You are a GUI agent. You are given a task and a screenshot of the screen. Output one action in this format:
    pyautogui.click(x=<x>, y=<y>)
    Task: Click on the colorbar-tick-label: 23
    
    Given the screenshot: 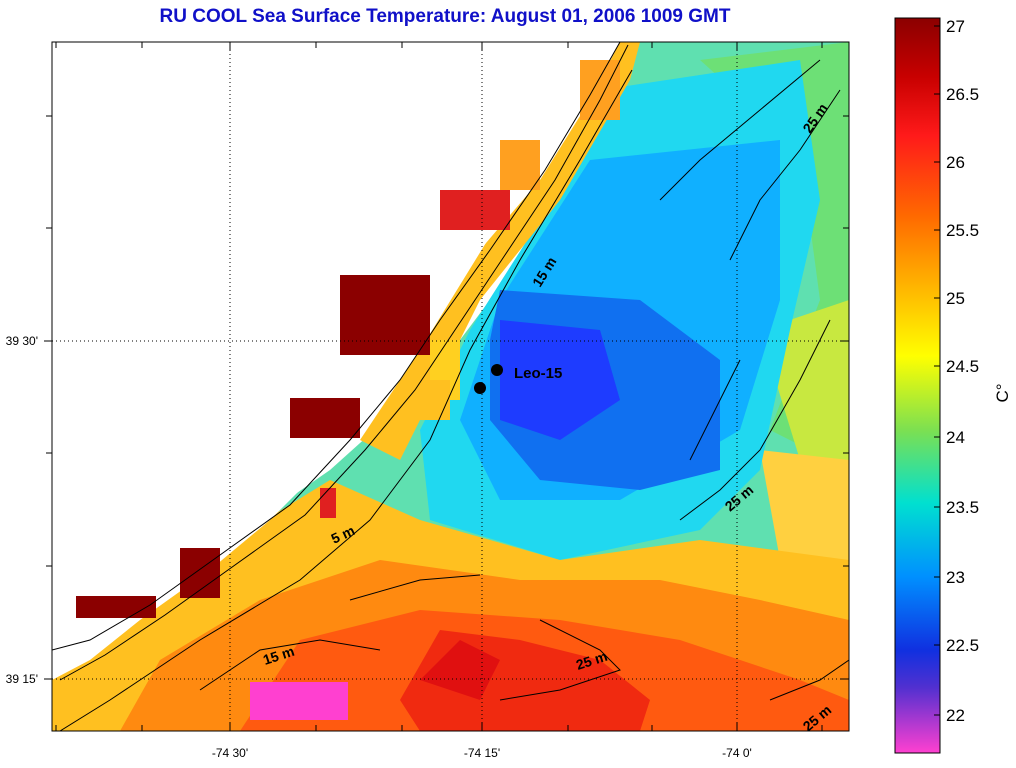 What is the action you would take?
    pyautogui.click(x=955, y=577)
    